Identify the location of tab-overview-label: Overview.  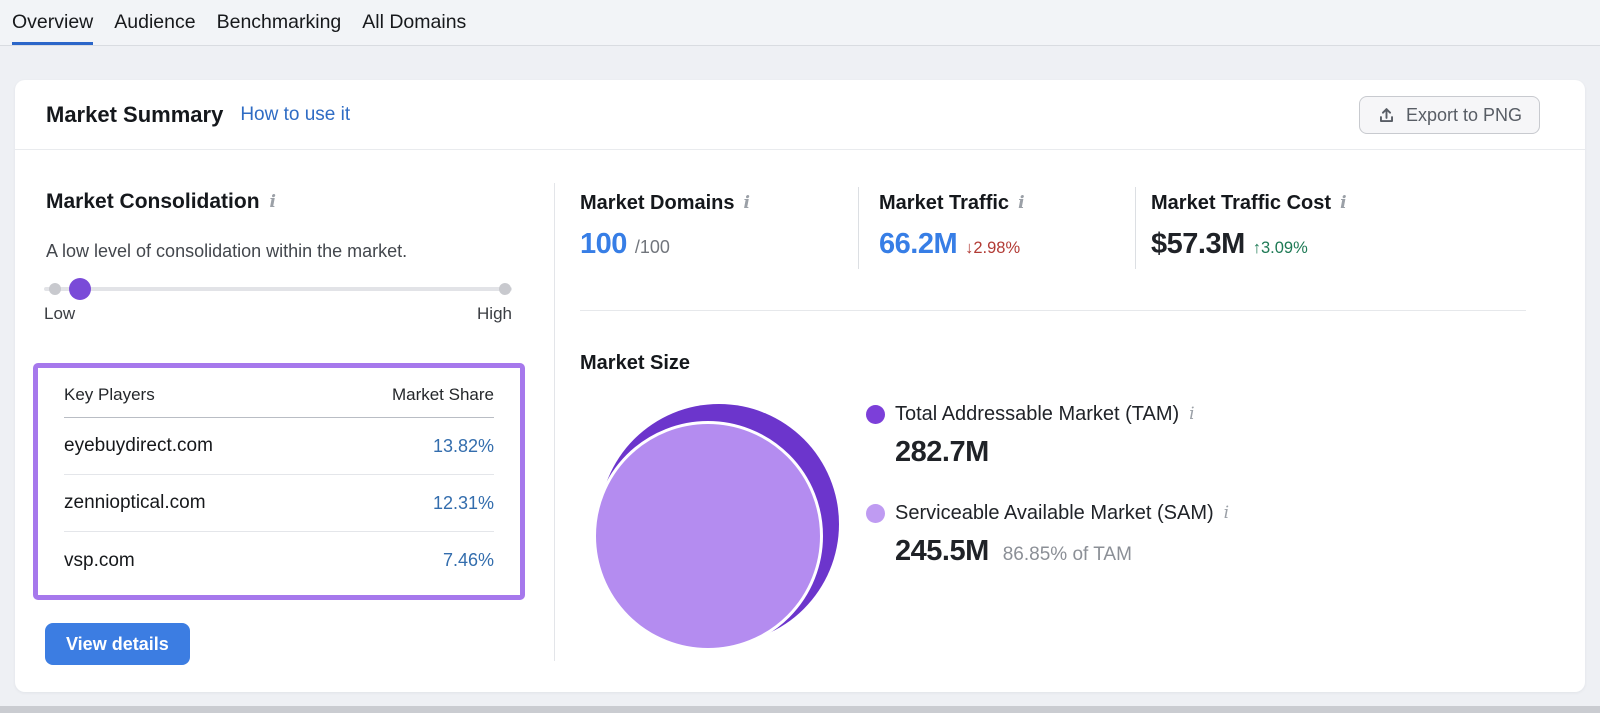
(53, 21).